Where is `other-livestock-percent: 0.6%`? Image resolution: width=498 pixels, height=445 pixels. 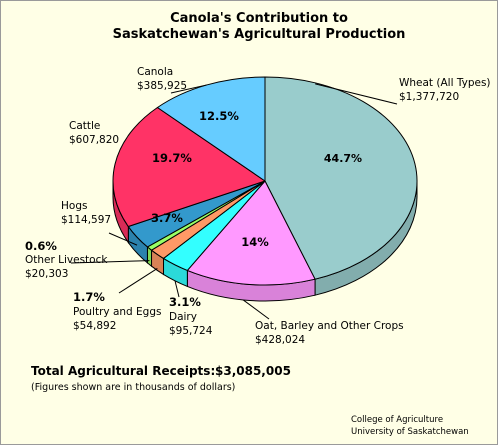 other-livestock-percent: 0.6% is located at coordinates (41, 246).